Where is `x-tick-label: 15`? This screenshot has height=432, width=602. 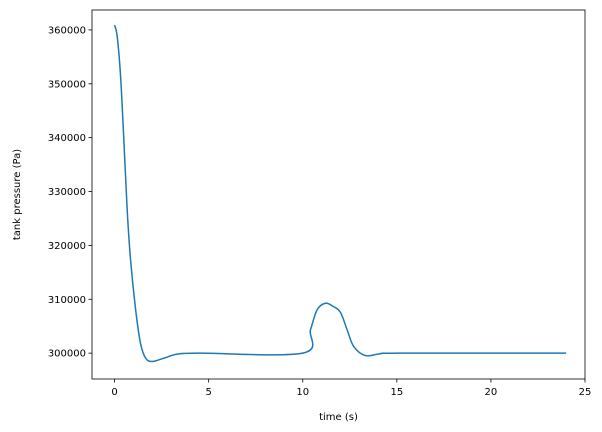 x-tick-label: 15 is located at coordinates (396, 392).